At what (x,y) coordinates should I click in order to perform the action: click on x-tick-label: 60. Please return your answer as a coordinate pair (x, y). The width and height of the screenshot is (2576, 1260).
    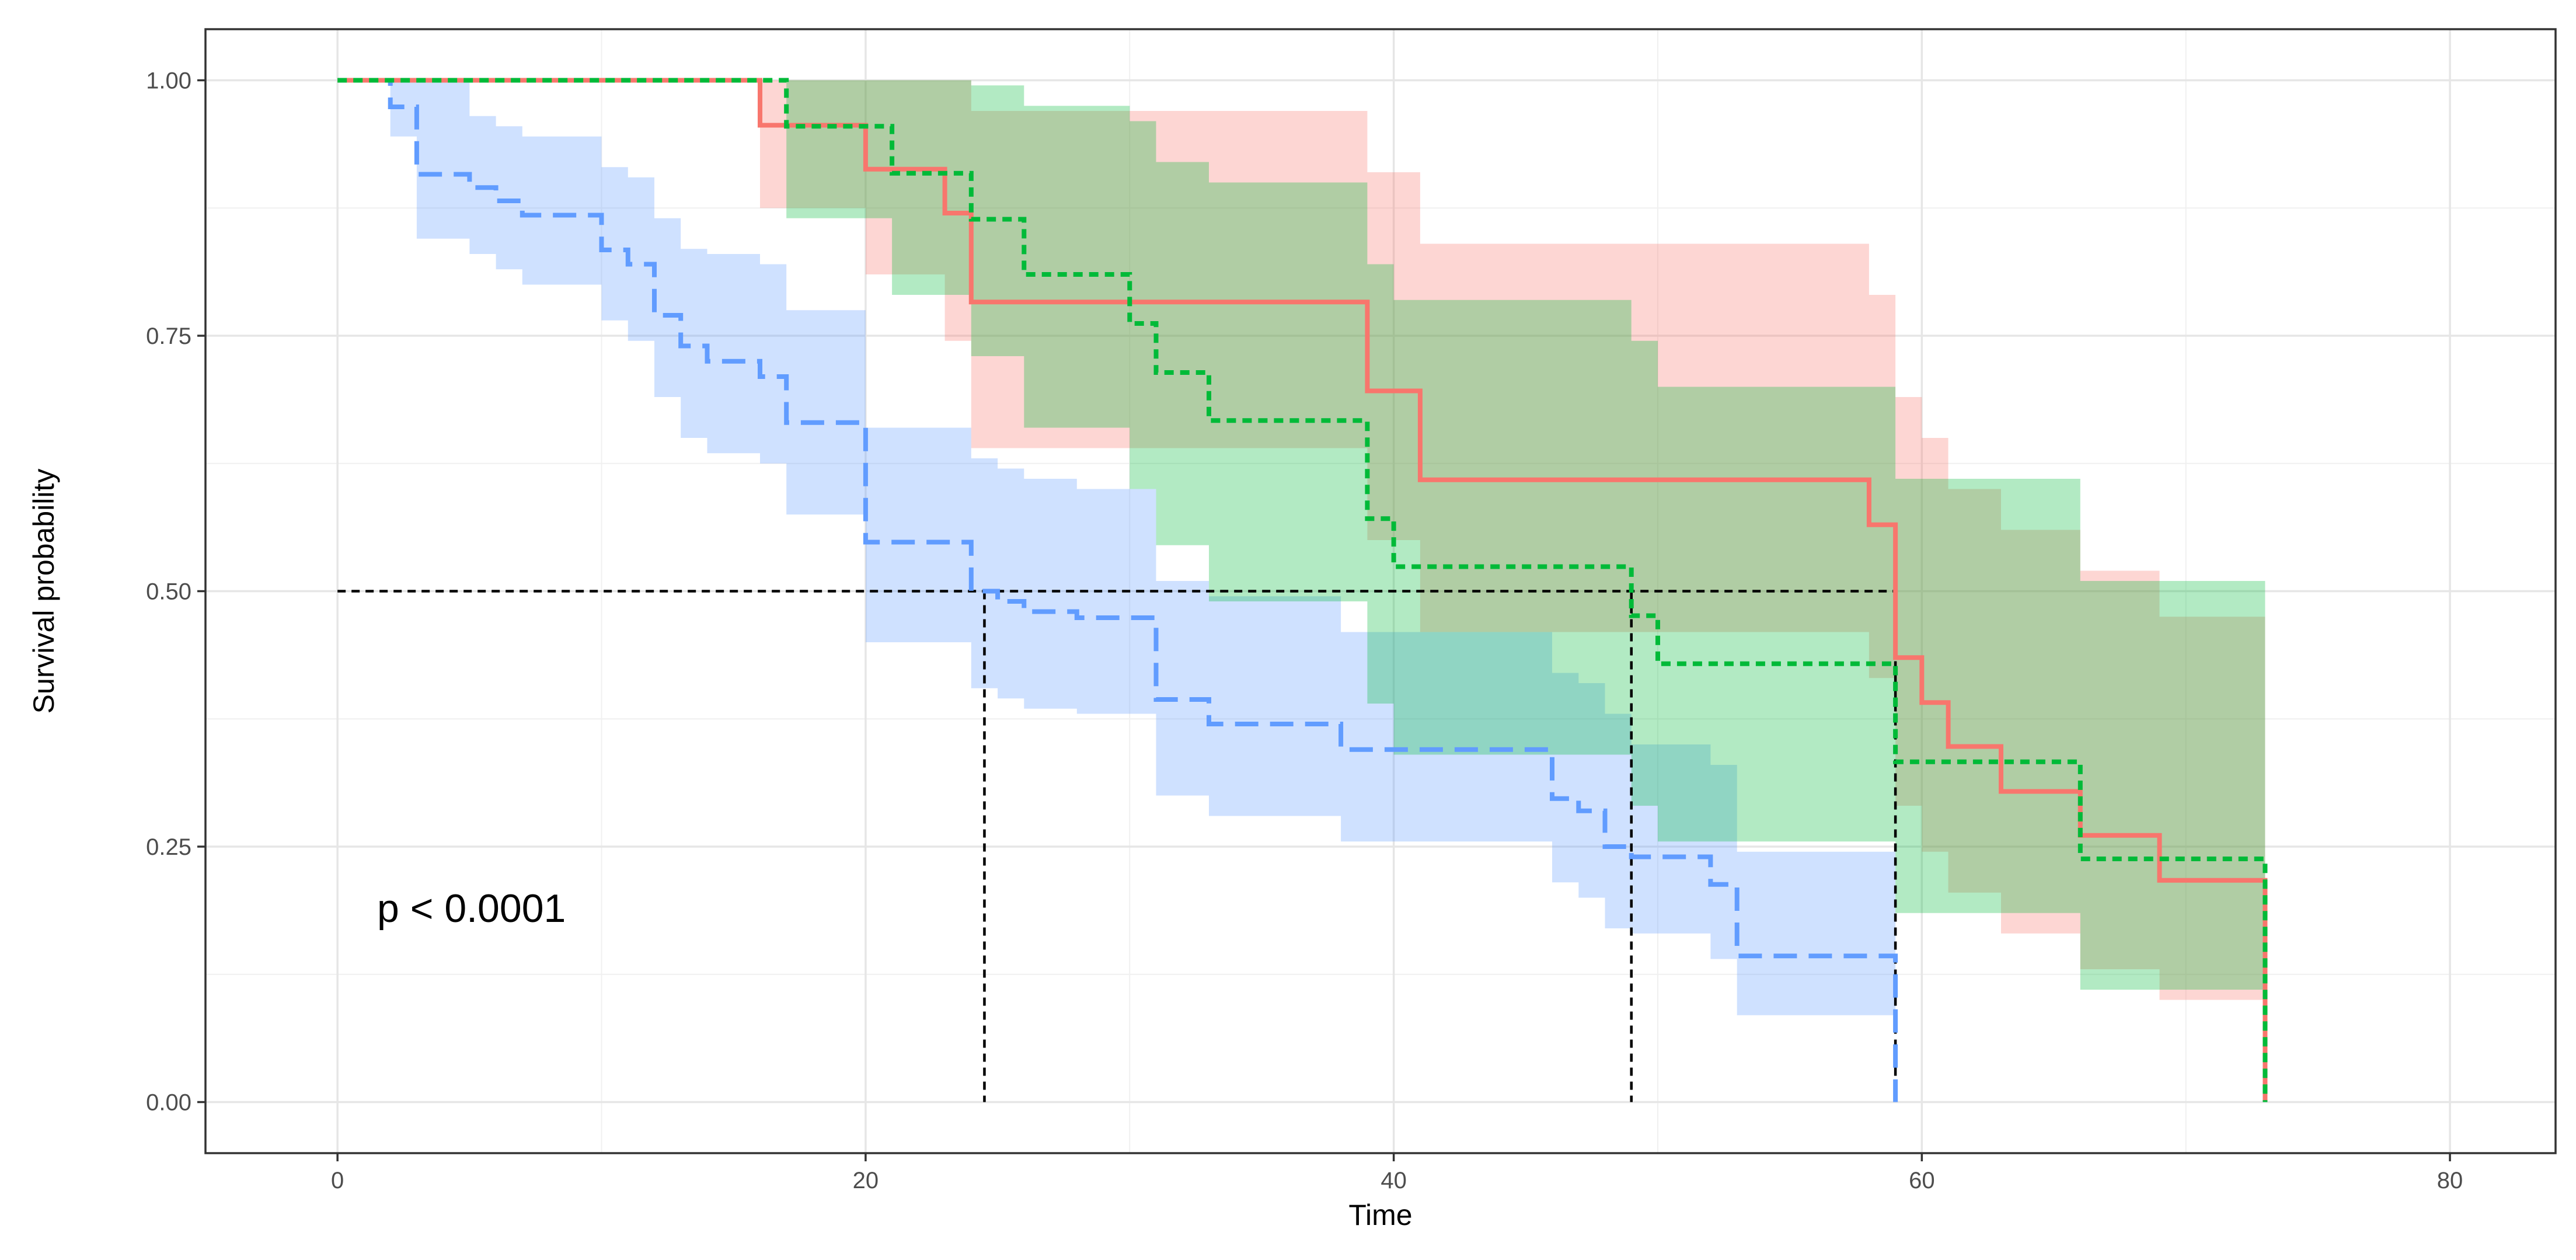
    Looking at the image, I should click on (1922, 1180).